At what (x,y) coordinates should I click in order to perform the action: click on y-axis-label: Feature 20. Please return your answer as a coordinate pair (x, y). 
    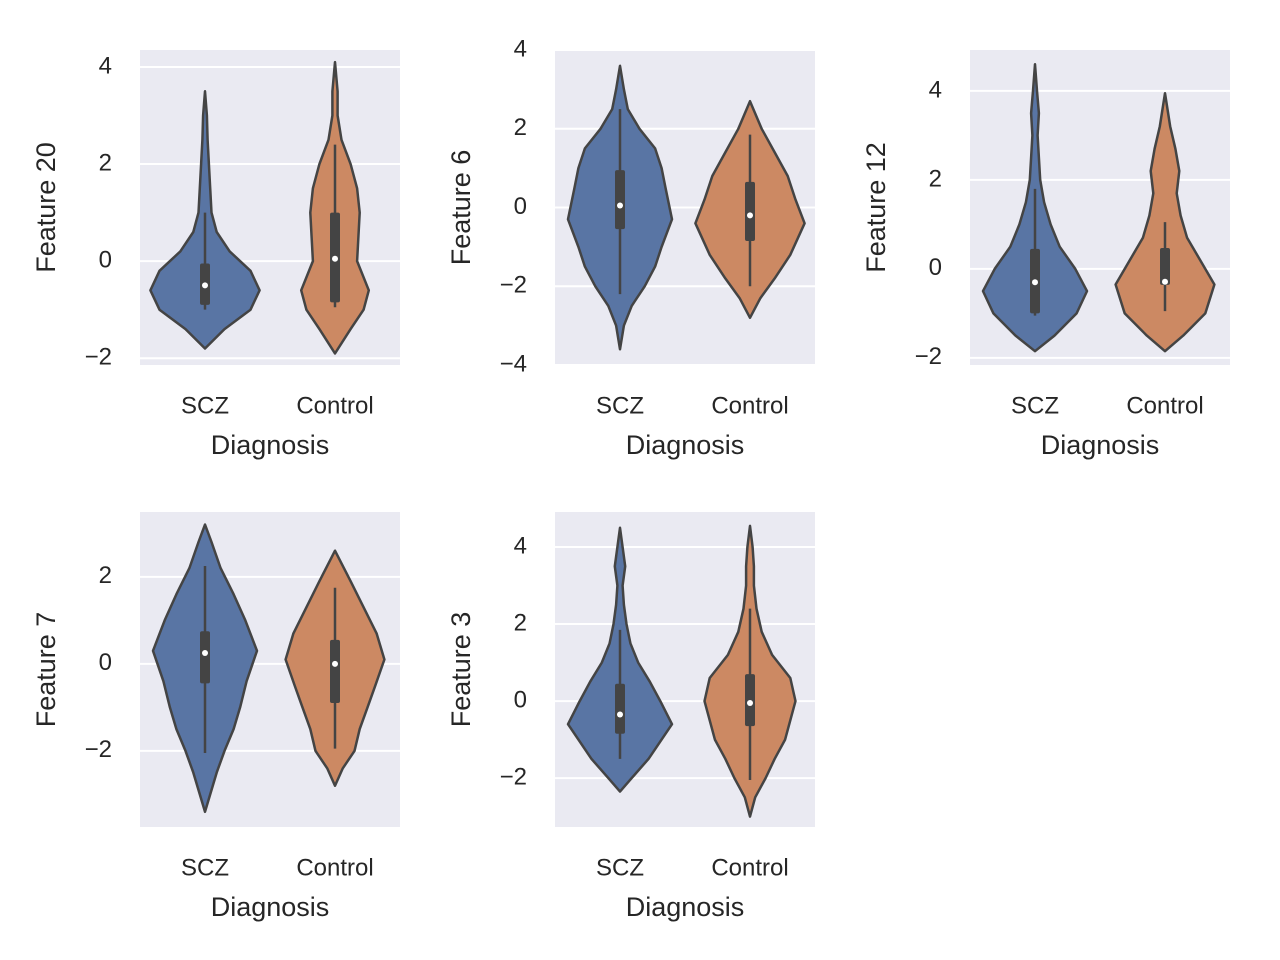
    Looking at the image, I should click on (46, 207).